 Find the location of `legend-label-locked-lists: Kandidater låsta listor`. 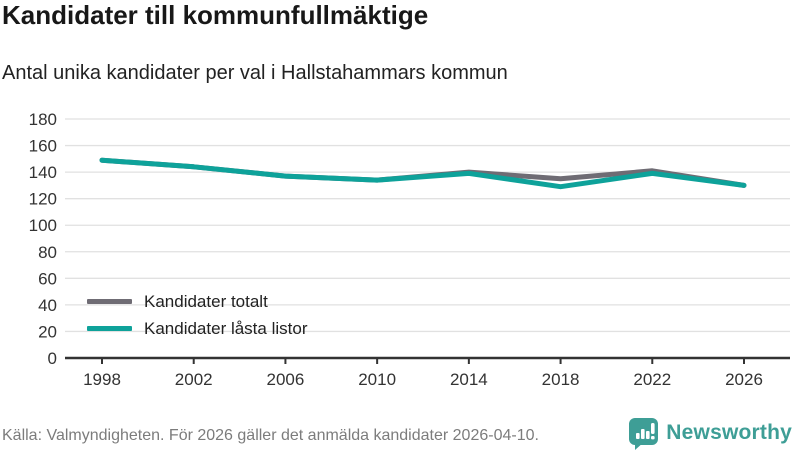

legend-label-locked-lists: Kandidater låsta listor is located at coordinates (226, 328).